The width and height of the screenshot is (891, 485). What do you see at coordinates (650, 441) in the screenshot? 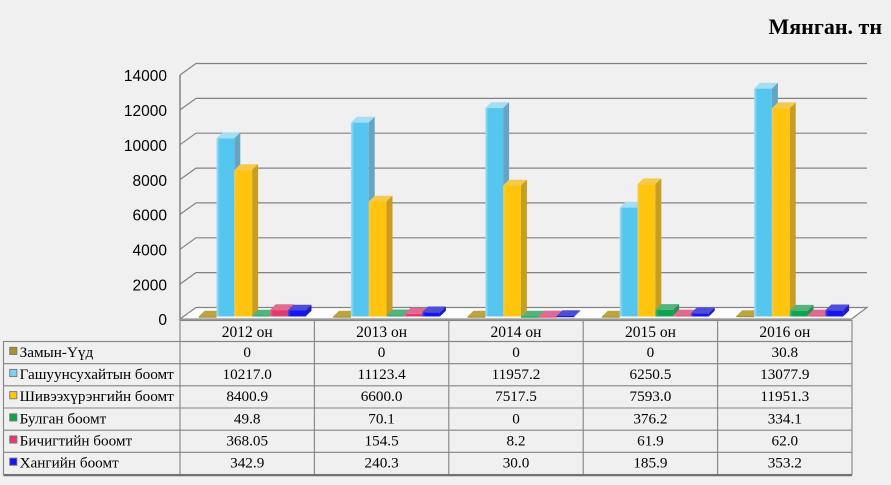
I see `svg-text: 61.9` at bounding box center [650, 441].